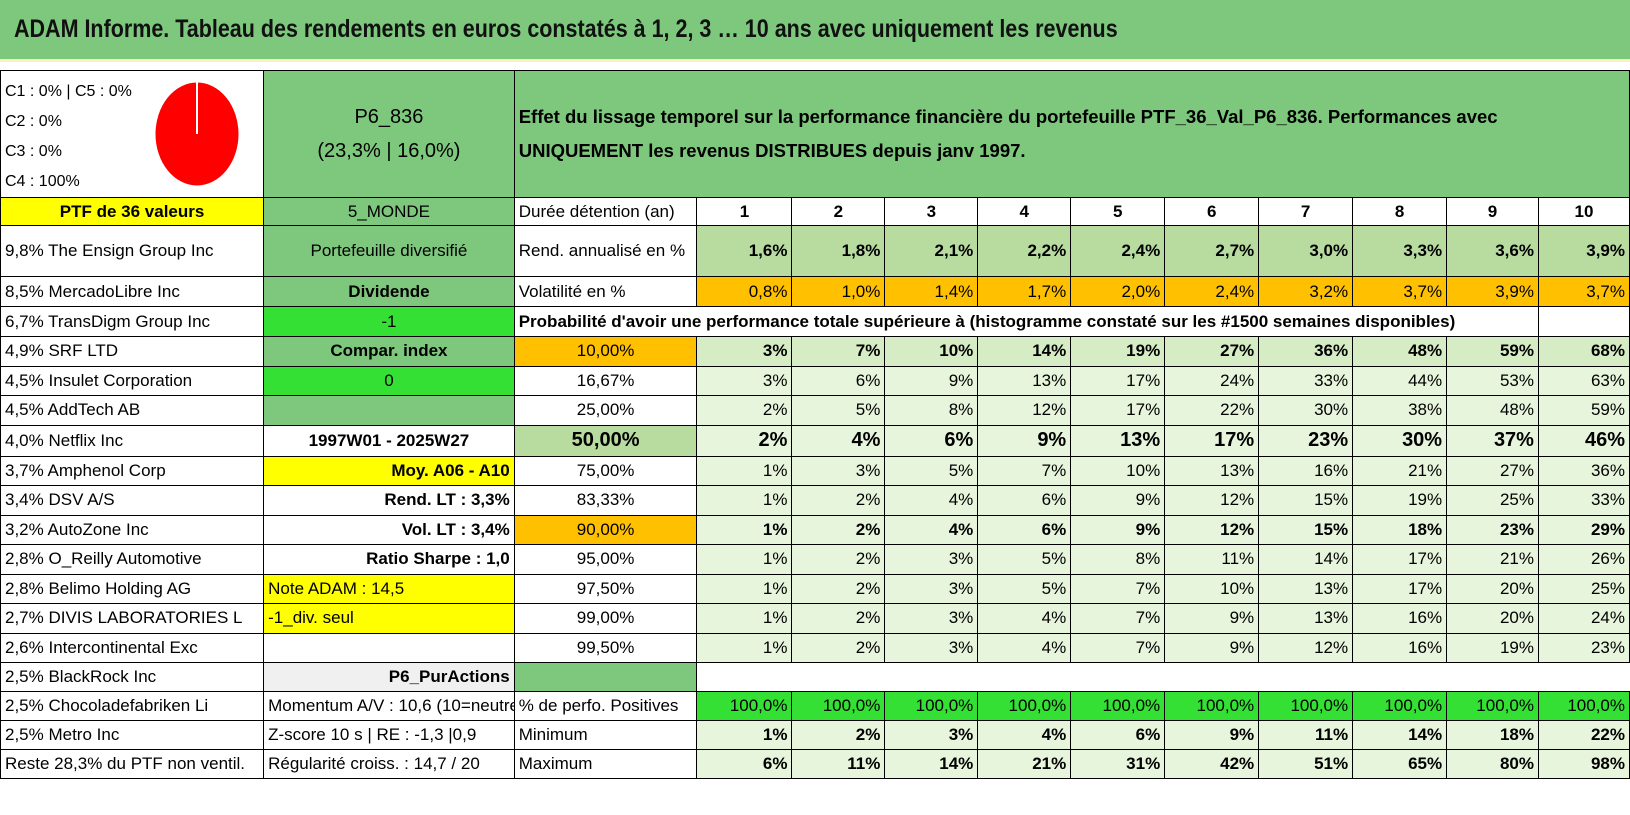 The image size is (1630, 815). Describe the element at coordinates (389, 321) in the screenshot. I see `minus-one-value: -1` at that location.